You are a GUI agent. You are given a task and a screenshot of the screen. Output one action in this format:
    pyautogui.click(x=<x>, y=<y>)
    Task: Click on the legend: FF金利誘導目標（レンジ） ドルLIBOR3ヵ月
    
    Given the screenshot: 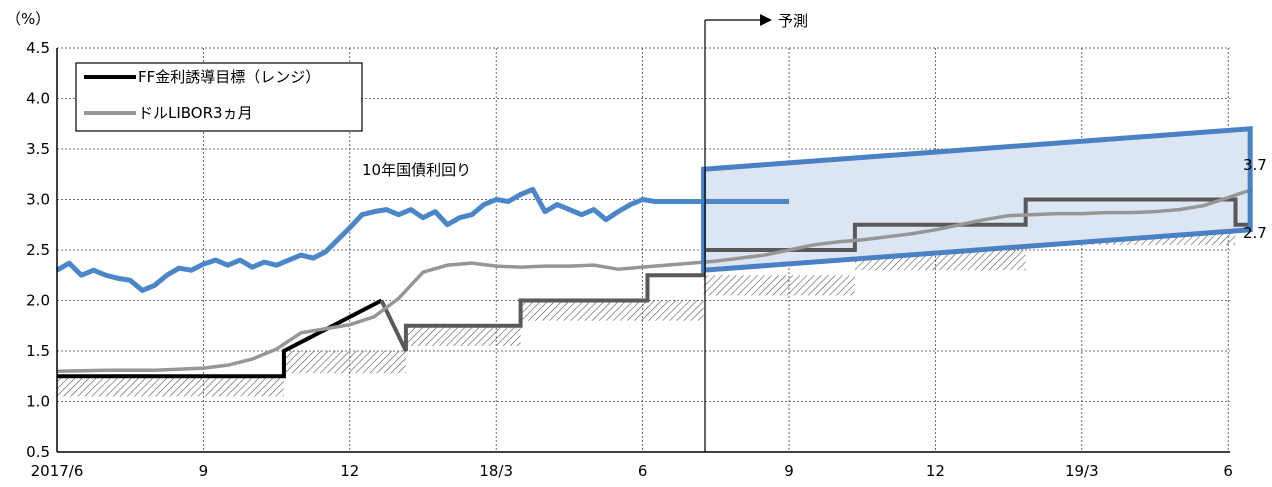 What is the action you would take?
    pyautogui.click(x=219, y=97)
    